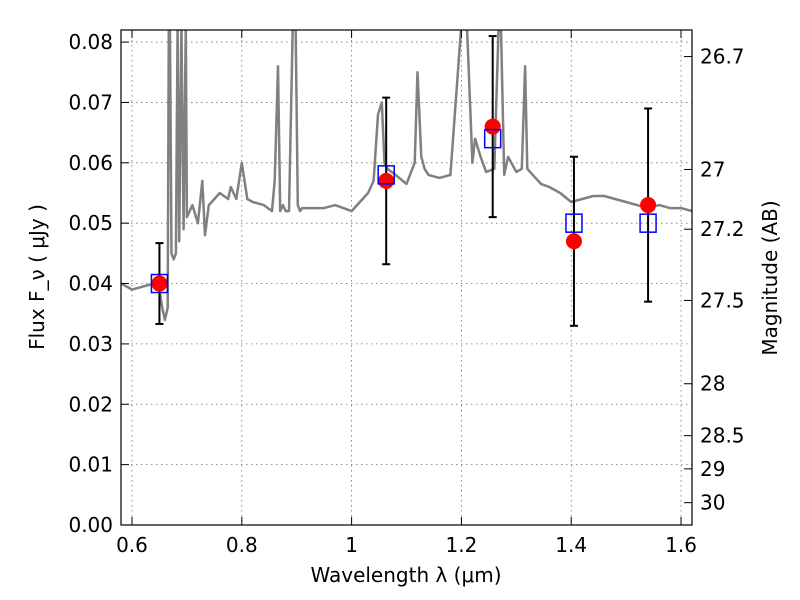 This screenshot has height=600, width=800. Describe the element at coordinates (712, 503) in the screenshot. I see `right-tick-label: 30` at that location.